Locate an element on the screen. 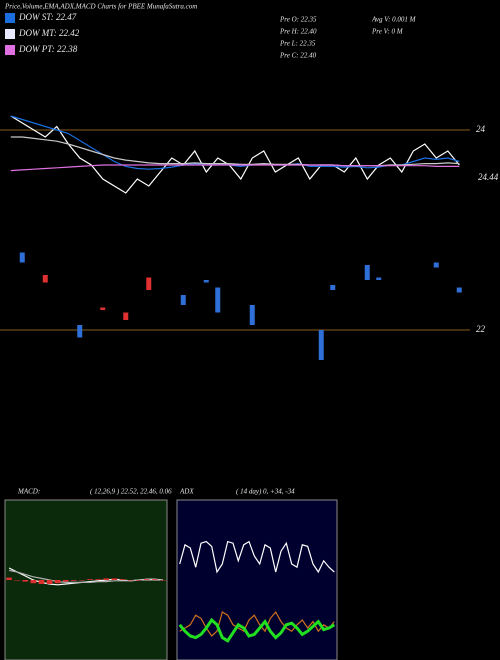 The image size is (500, 660). adx-params: ( 14 day) 0, +34, -34 is located at coordinates (265, 492).